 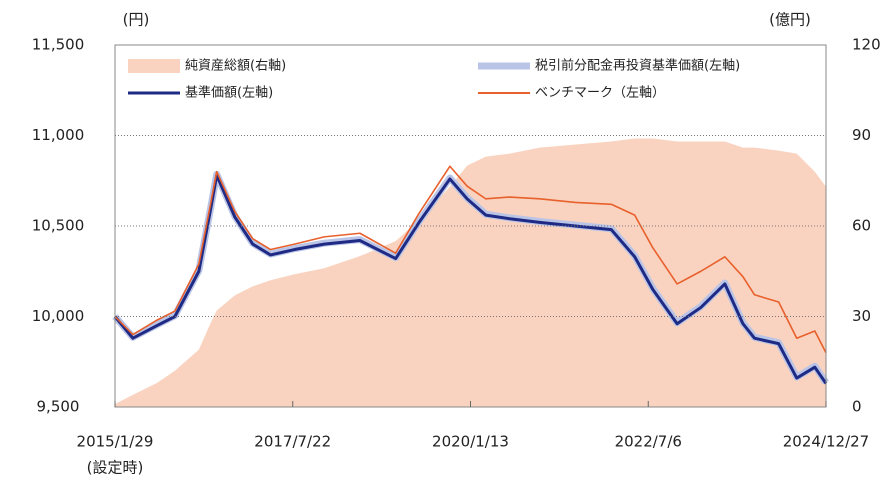 I want to click on legend-label: 純資産総額(右軸), so click(x=235, y=66).